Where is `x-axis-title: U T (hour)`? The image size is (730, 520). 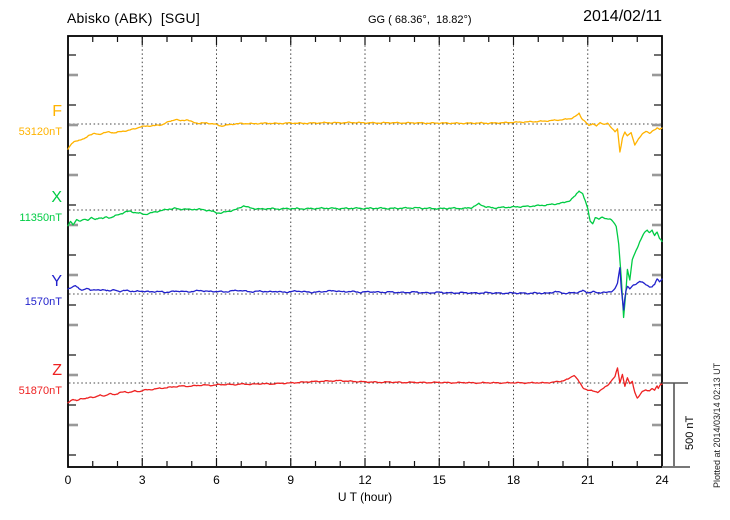 x-axis-title: U T (hour) is located at coordinates (365, 497).